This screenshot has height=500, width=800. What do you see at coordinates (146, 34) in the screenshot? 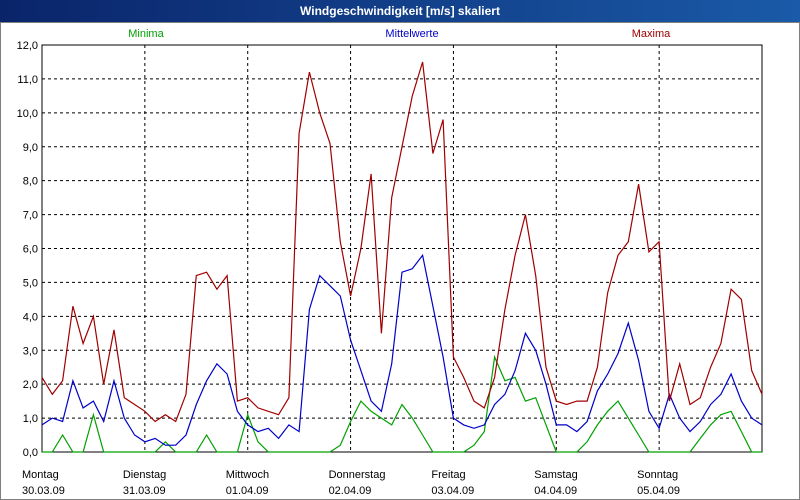
I see `legend-minima: Minima` at bounding box center [146, 34].